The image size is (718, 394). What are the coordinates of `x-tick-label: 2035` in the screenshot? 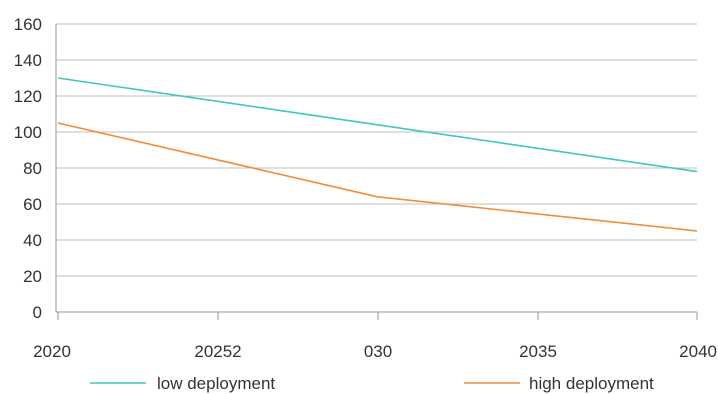 It's located at (538, 351).